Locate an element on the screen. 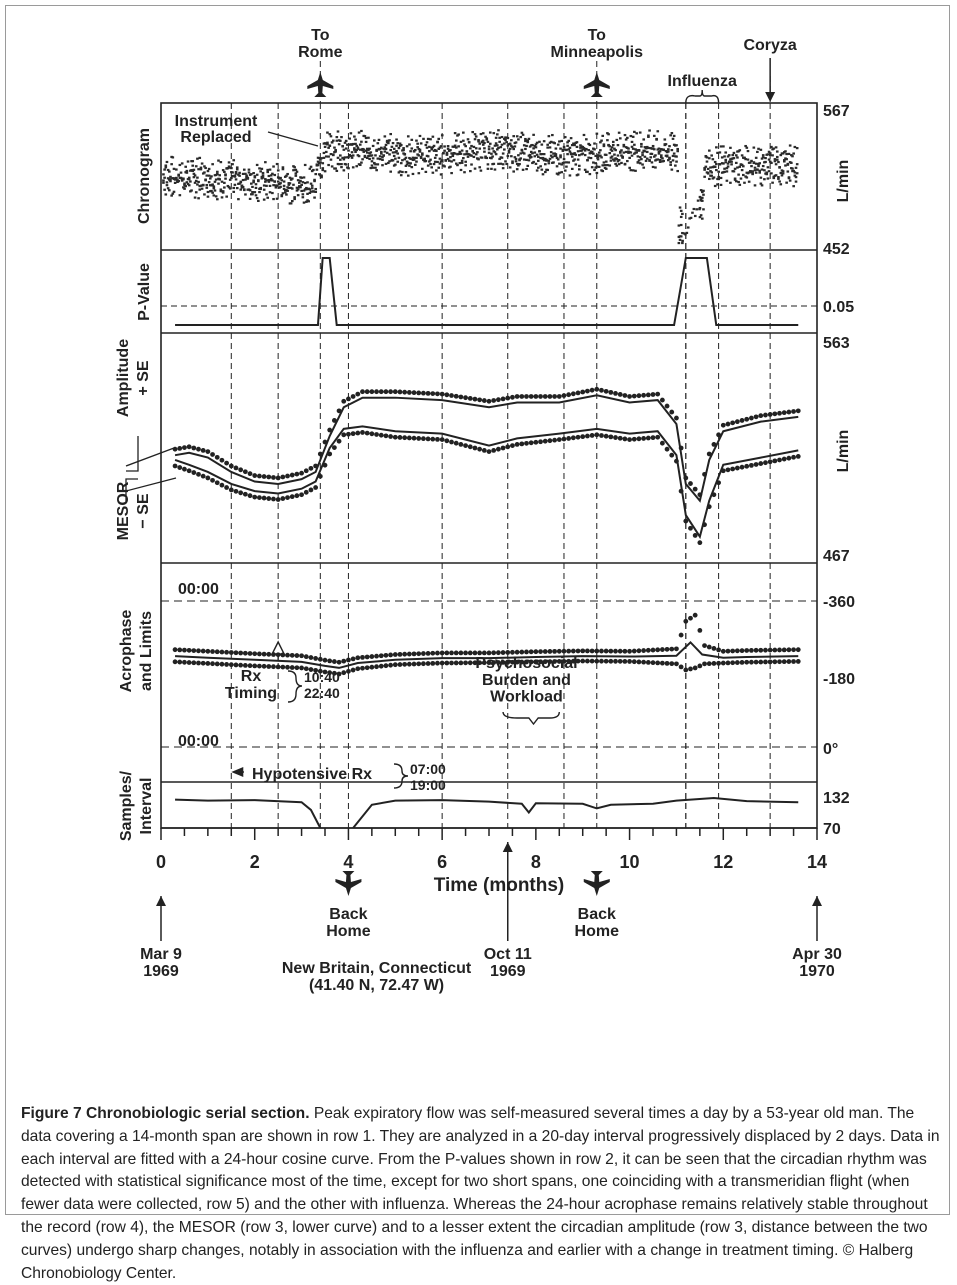  amplitude-max-label: 563 is located at coordinates (836, 343).